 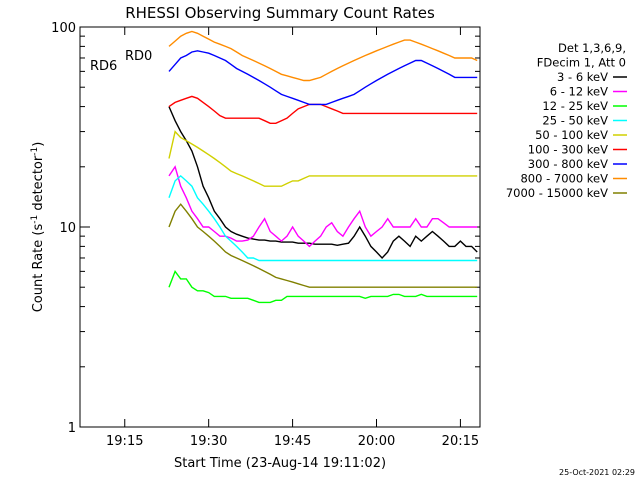 I want to click on series-line-800-7000kev, so click(x=323, y=56).